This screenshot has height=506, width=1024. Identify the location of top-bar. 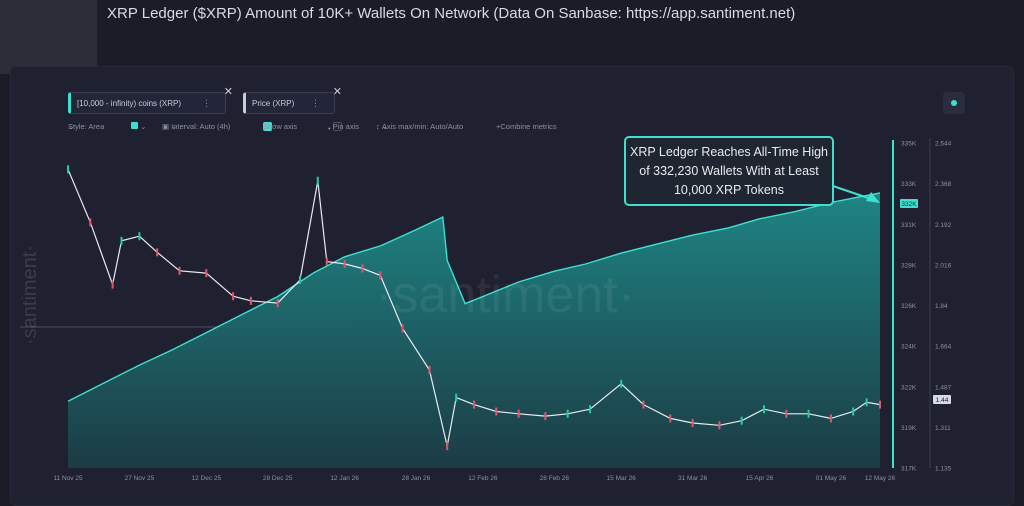
(512, 33).